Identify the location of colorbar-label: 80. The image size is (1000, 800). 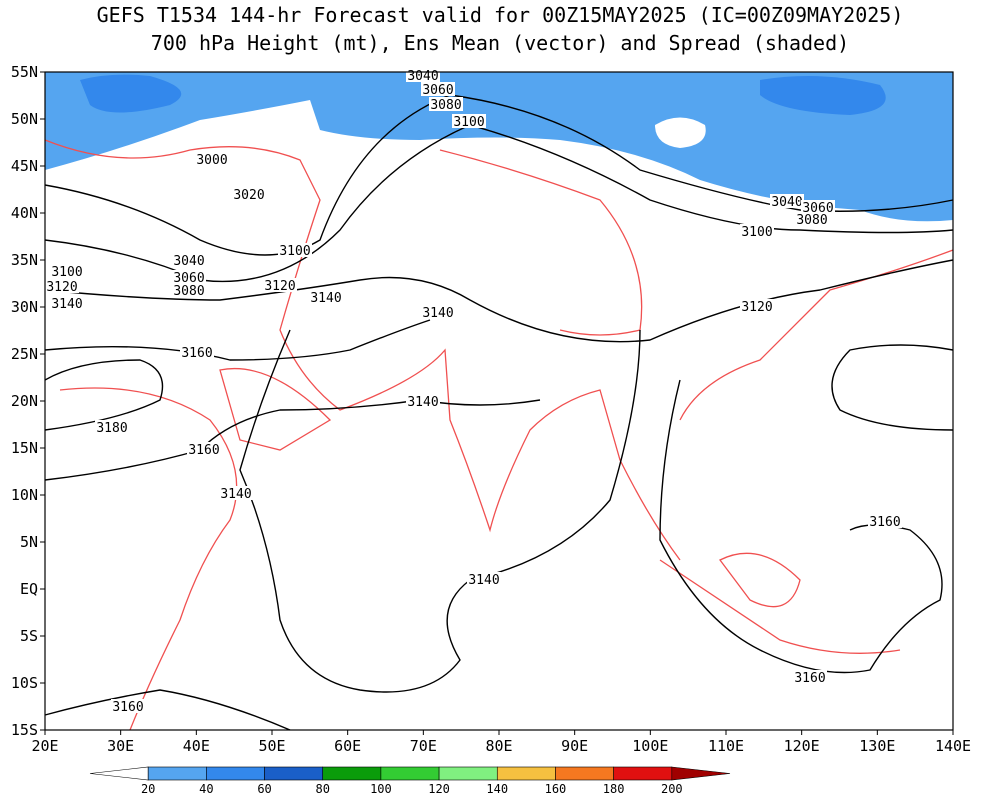
(323, 789).